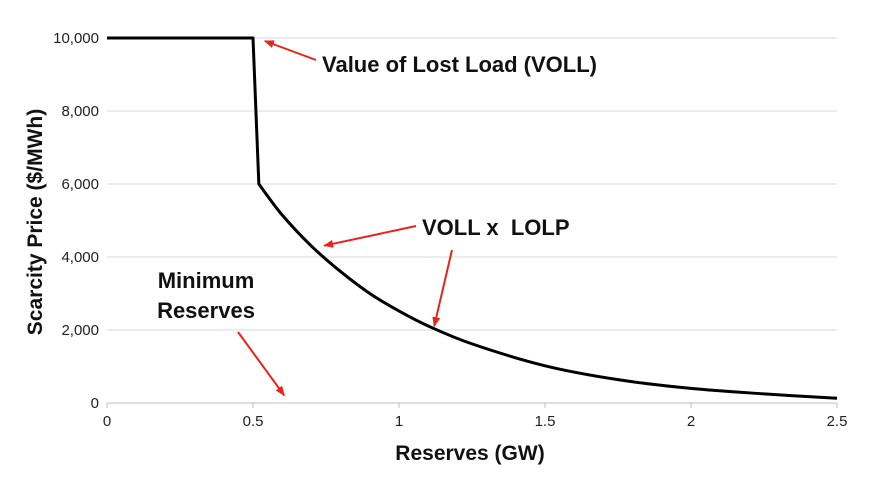  I want to click on x-tick-label: 2, so click(691, 421).